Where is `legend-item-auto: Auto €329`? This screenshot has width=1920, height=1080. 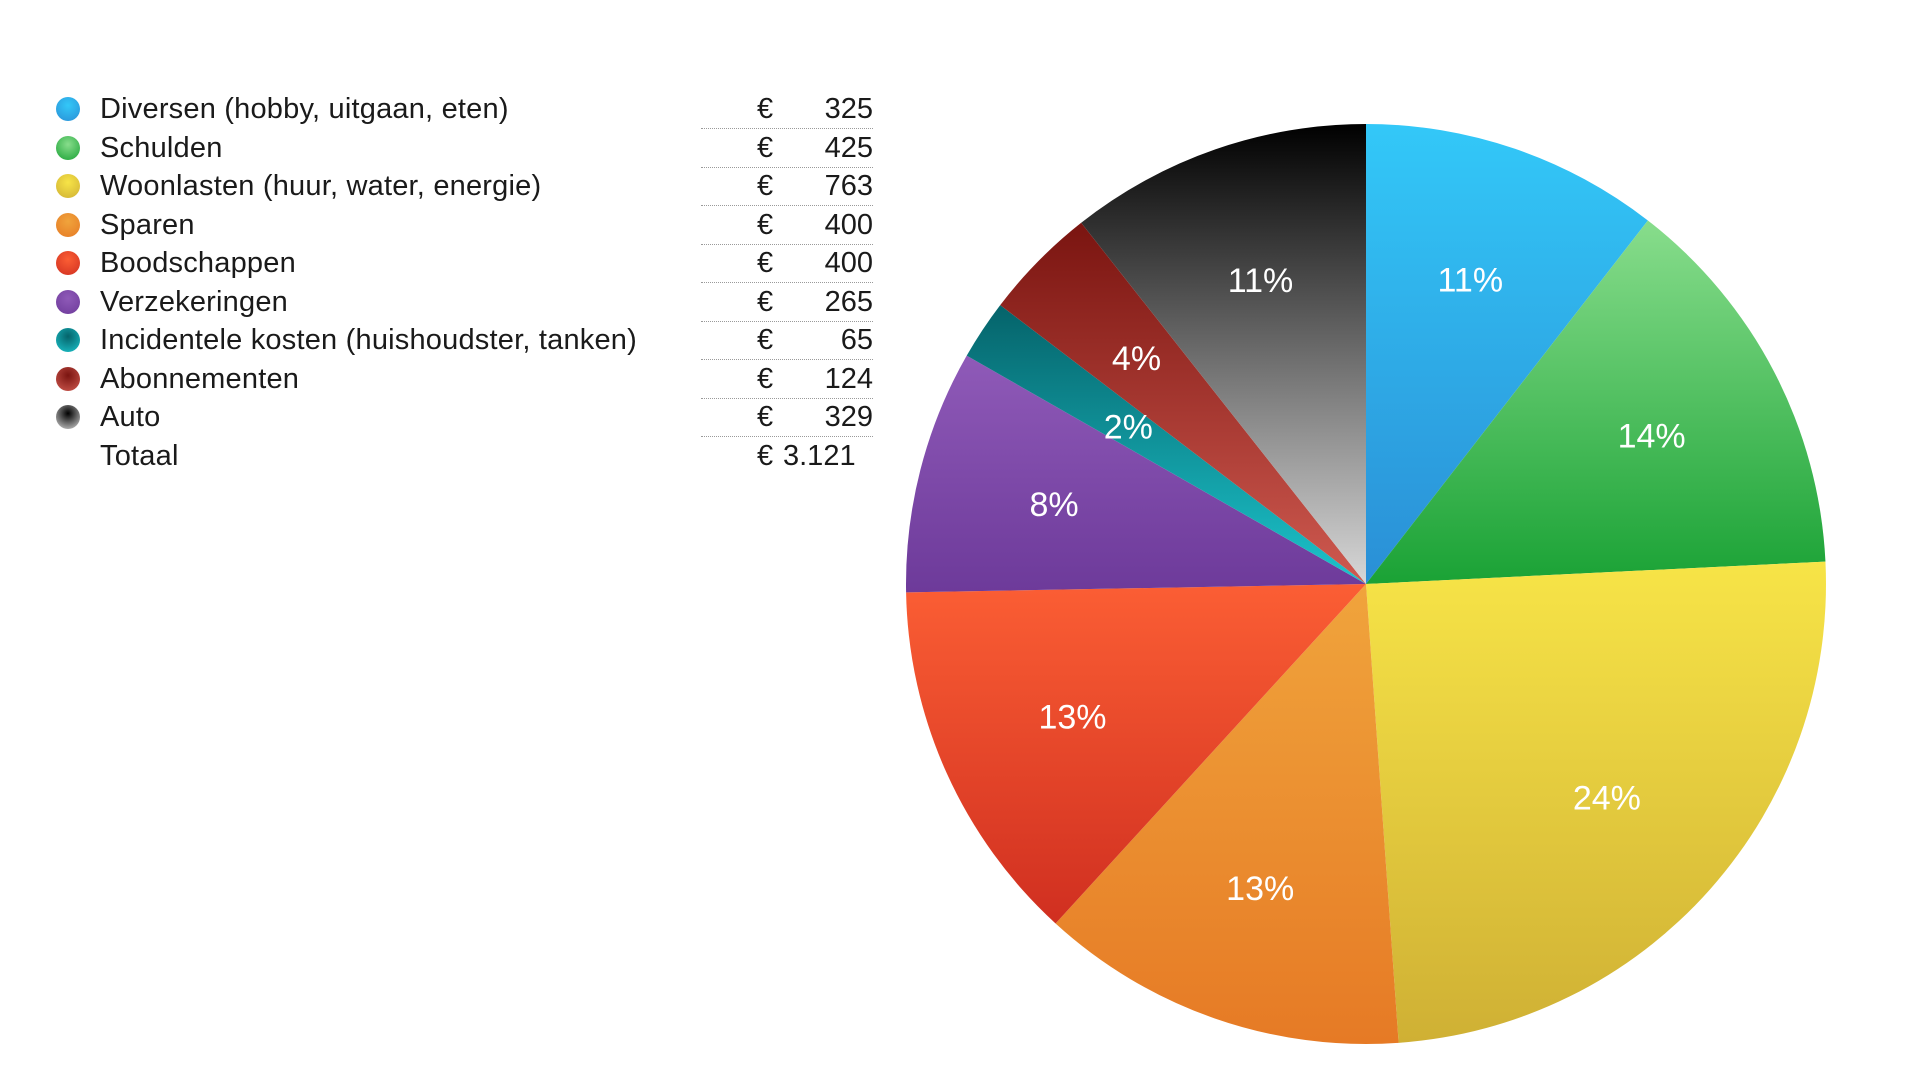
legend-item-auto: Auto €329 is located at coordinates (464, 416).